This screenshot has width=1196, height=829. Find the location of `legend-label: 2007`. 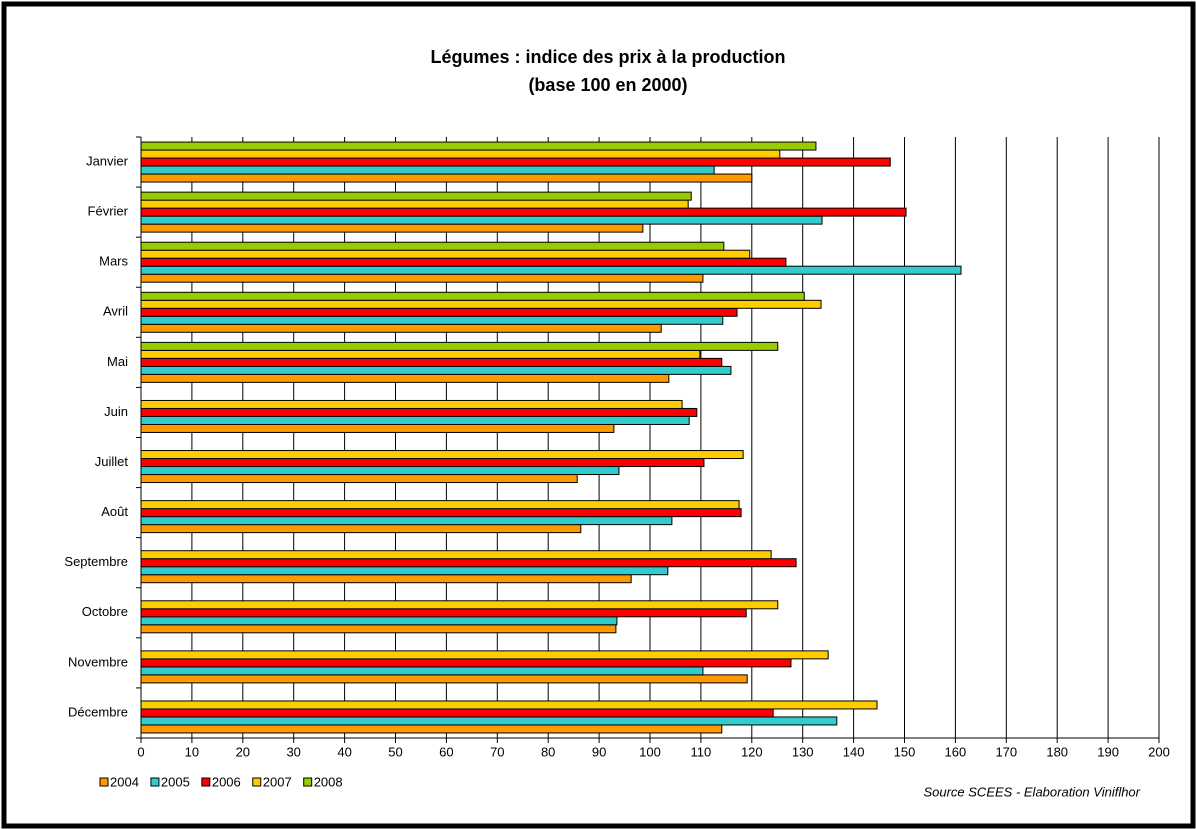

legend-label: 2007 is located at coordinates (277, 781).